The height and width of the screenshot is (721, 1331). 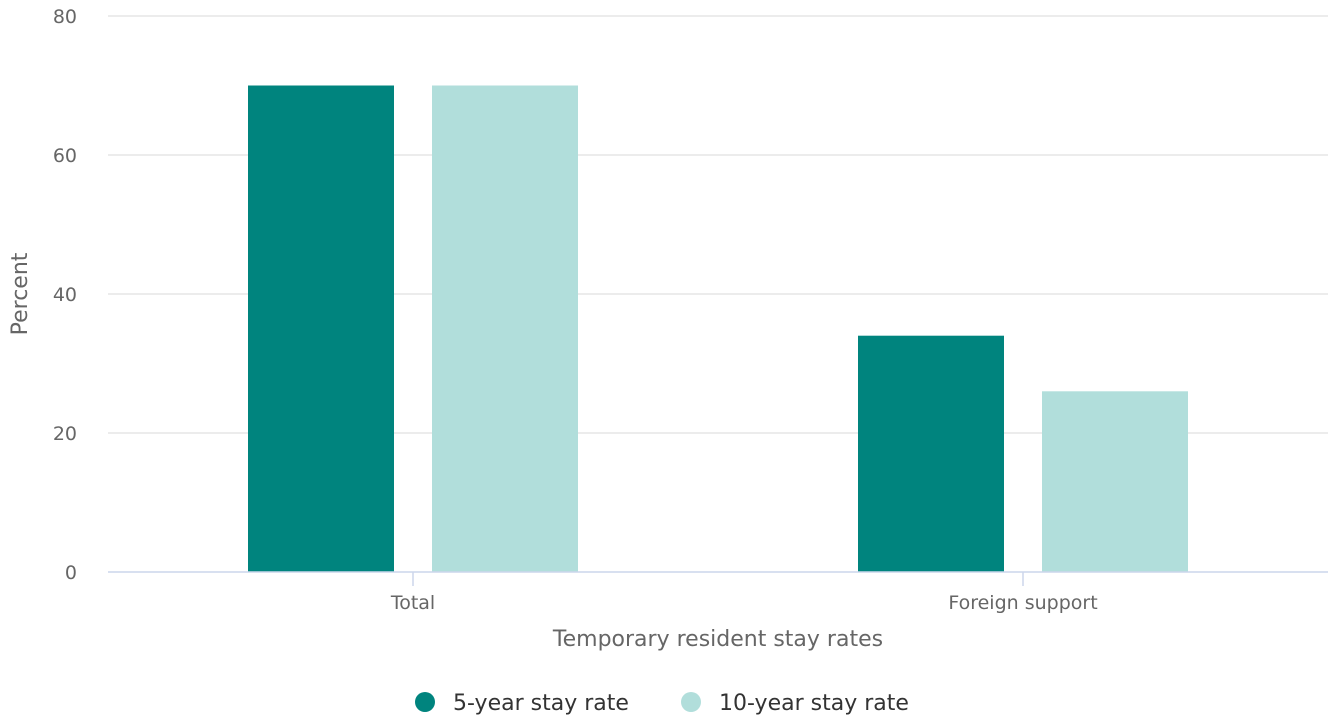 What do you see at coordinates (744, 593) in the screenshot?
I see `x-axis-ticks: Total Foreign support` at bounding box center [744, 593].